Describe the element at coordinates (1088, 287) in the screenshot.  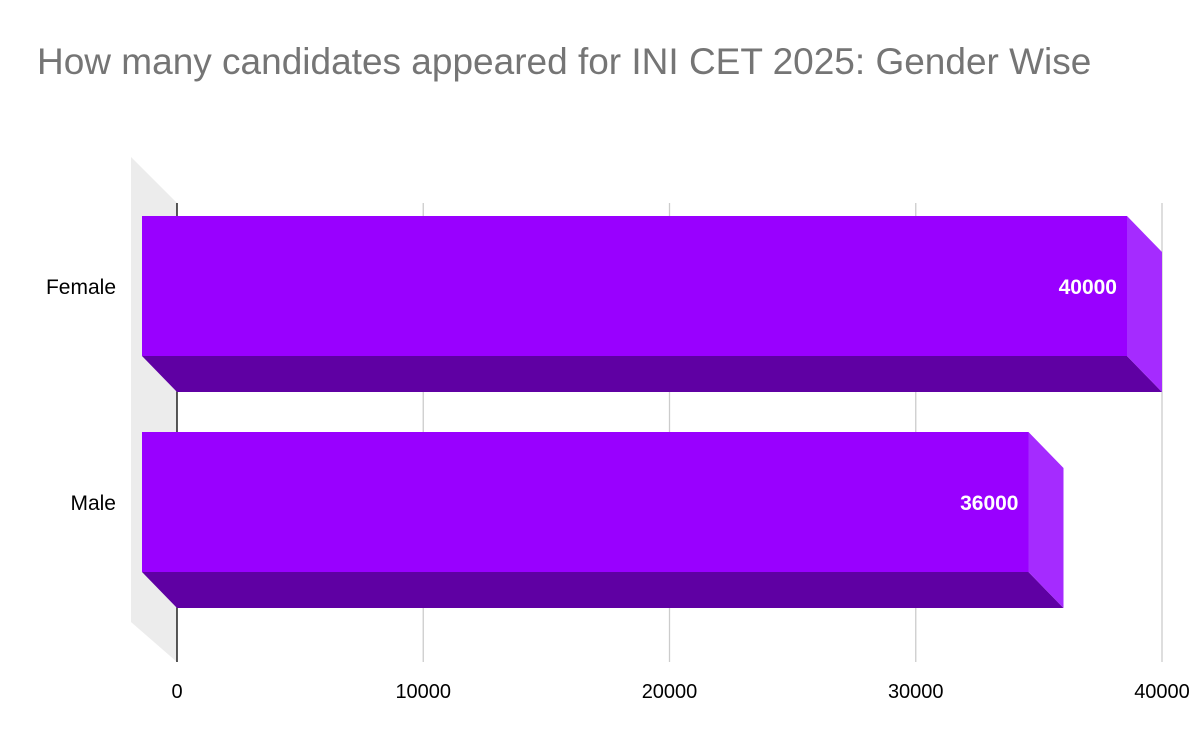
I see `data-label: 40000` at that location.